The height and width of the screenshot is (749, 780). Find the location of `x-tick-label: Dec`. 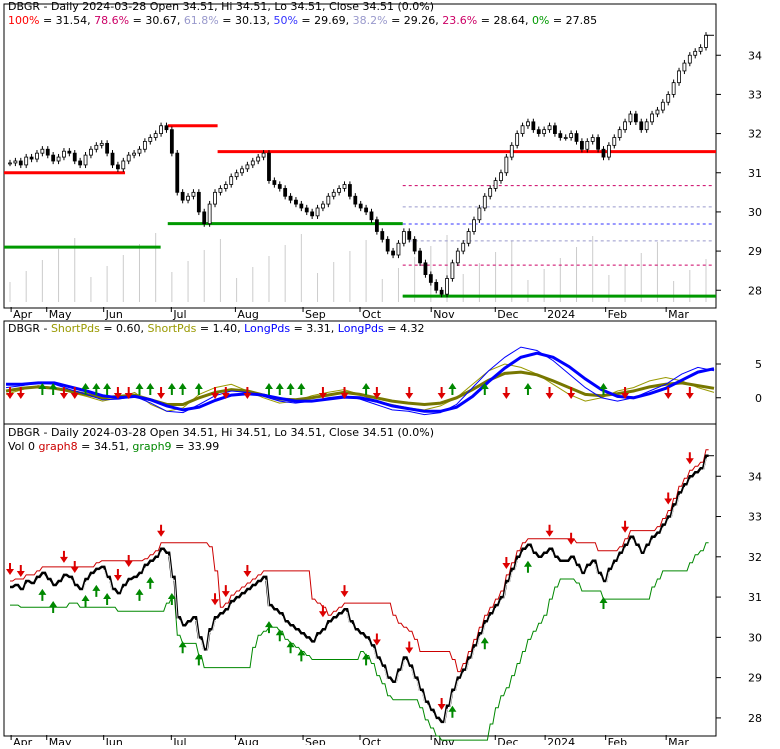

x-tick-label: Dec is located at coordinates (507, 740).